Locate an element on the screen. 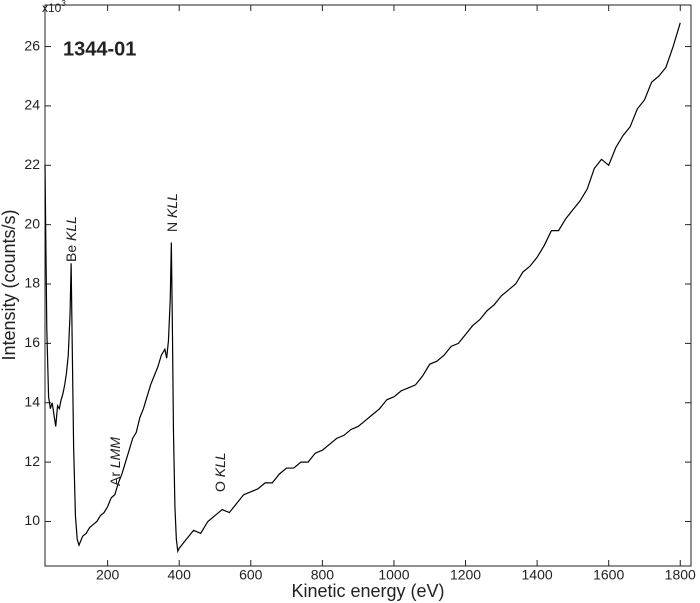 This screenshot has height=603, width=700. peak-annotation: N KLL is located at coordinates (172, 212).